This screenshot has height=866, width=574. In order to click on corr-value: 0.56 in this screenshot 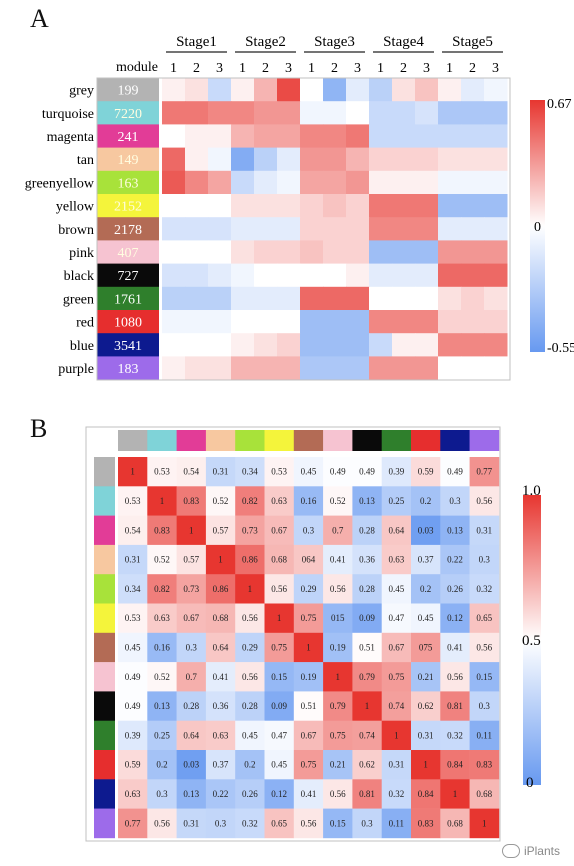, I will do `click(455, 677)`.